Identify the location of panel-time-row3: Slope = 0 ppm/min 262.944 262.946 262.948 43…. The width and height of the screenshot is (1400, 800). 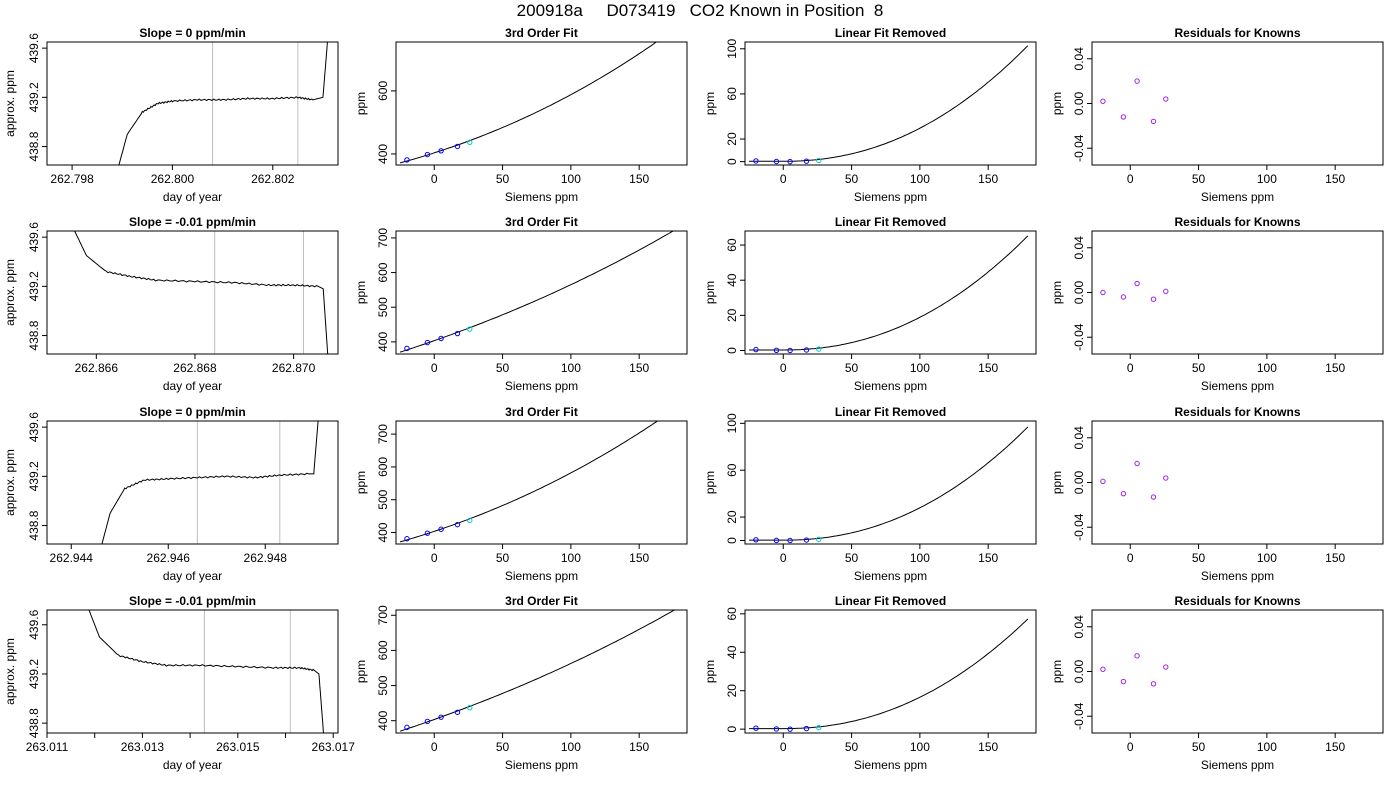
(171, 494).